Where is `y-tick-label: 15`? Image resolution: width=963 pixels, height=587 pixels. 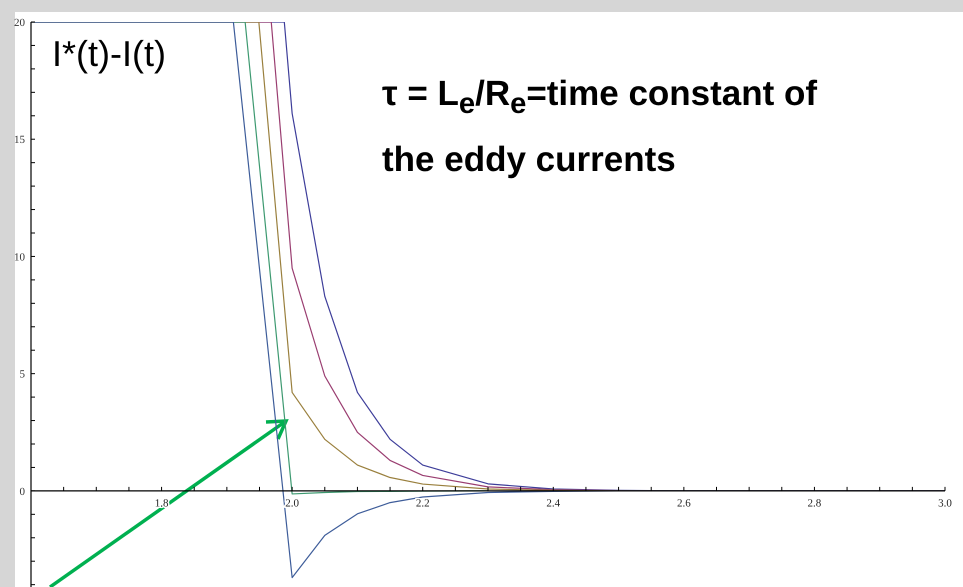
y-tick-label: 15 is located at coordinates (20, 140).